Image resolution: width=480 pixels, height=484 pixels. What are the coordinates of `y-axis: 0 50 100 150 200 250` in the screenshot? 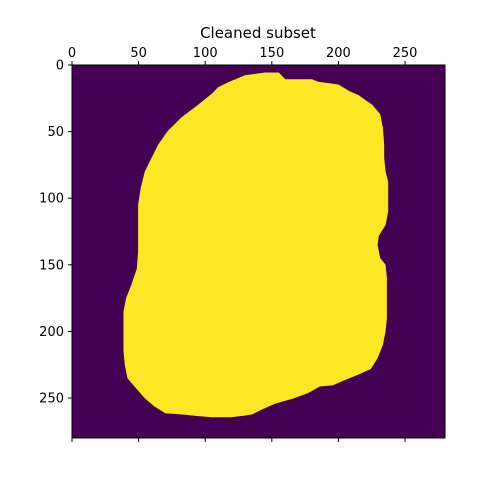 It's located at (55, 233).